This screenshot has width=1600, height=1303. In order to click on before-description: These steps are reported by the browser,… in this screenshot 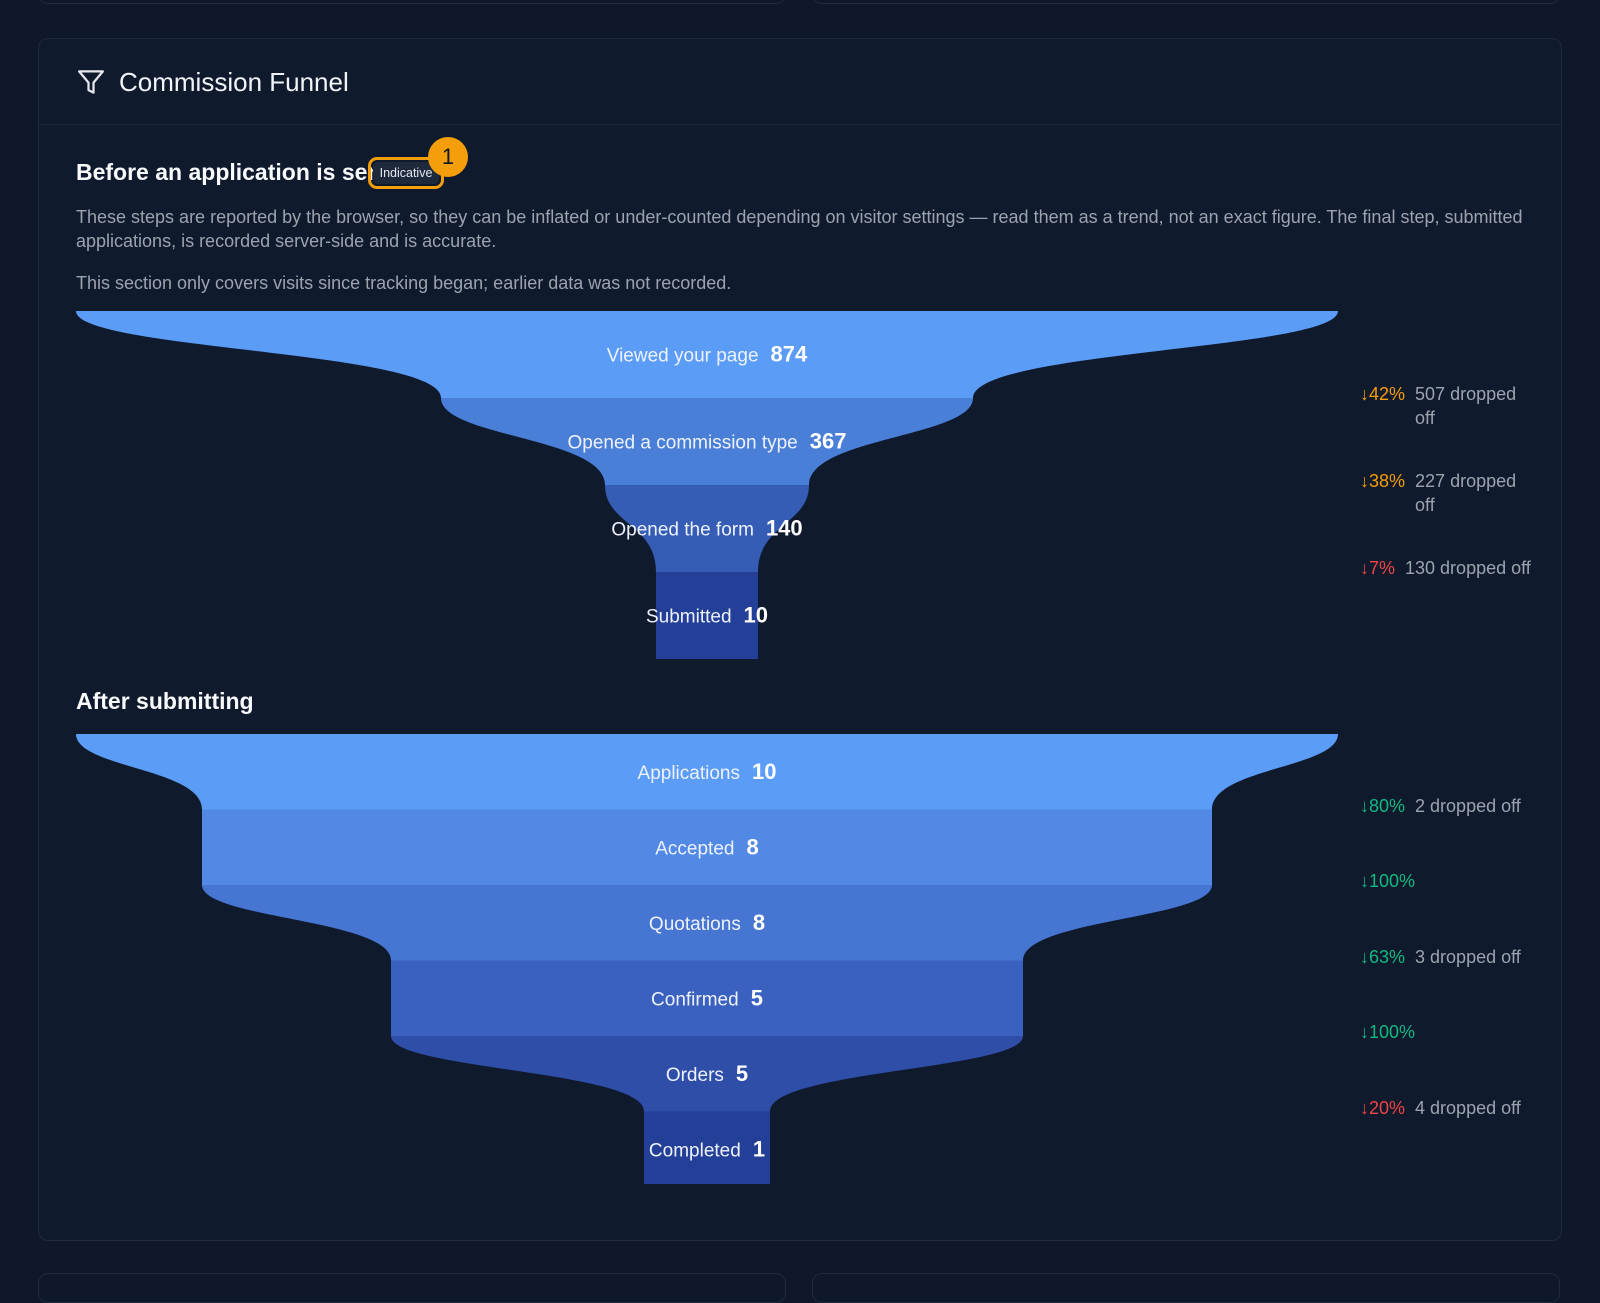, I will do `click(799, 229)`.